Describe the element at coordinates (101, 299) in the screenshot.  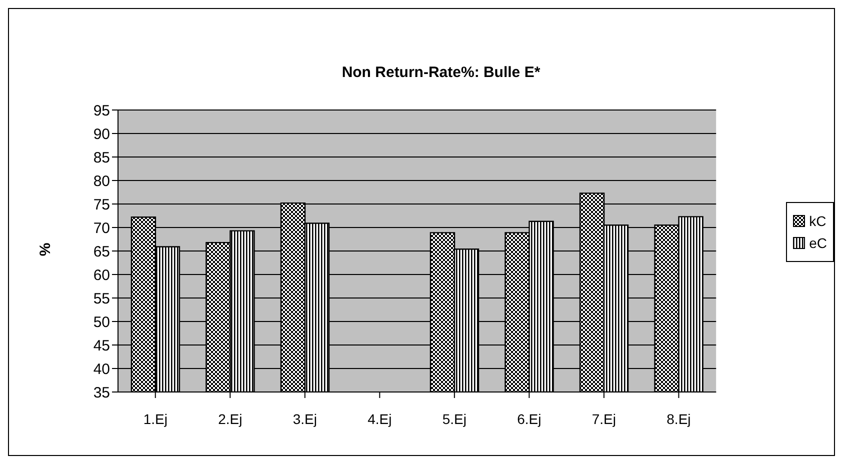
I see `y-tick-label: 55` at that location.